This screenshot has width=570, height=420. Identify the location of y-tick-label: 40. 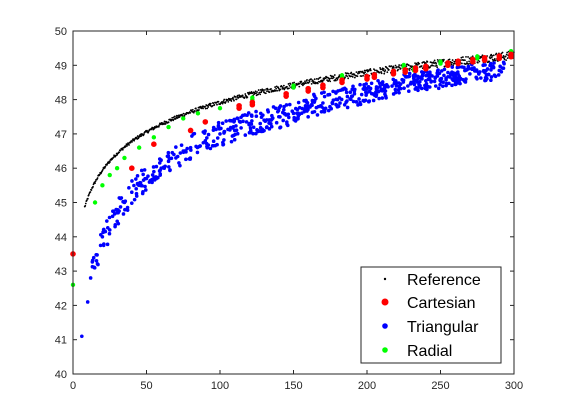
(61, 375).